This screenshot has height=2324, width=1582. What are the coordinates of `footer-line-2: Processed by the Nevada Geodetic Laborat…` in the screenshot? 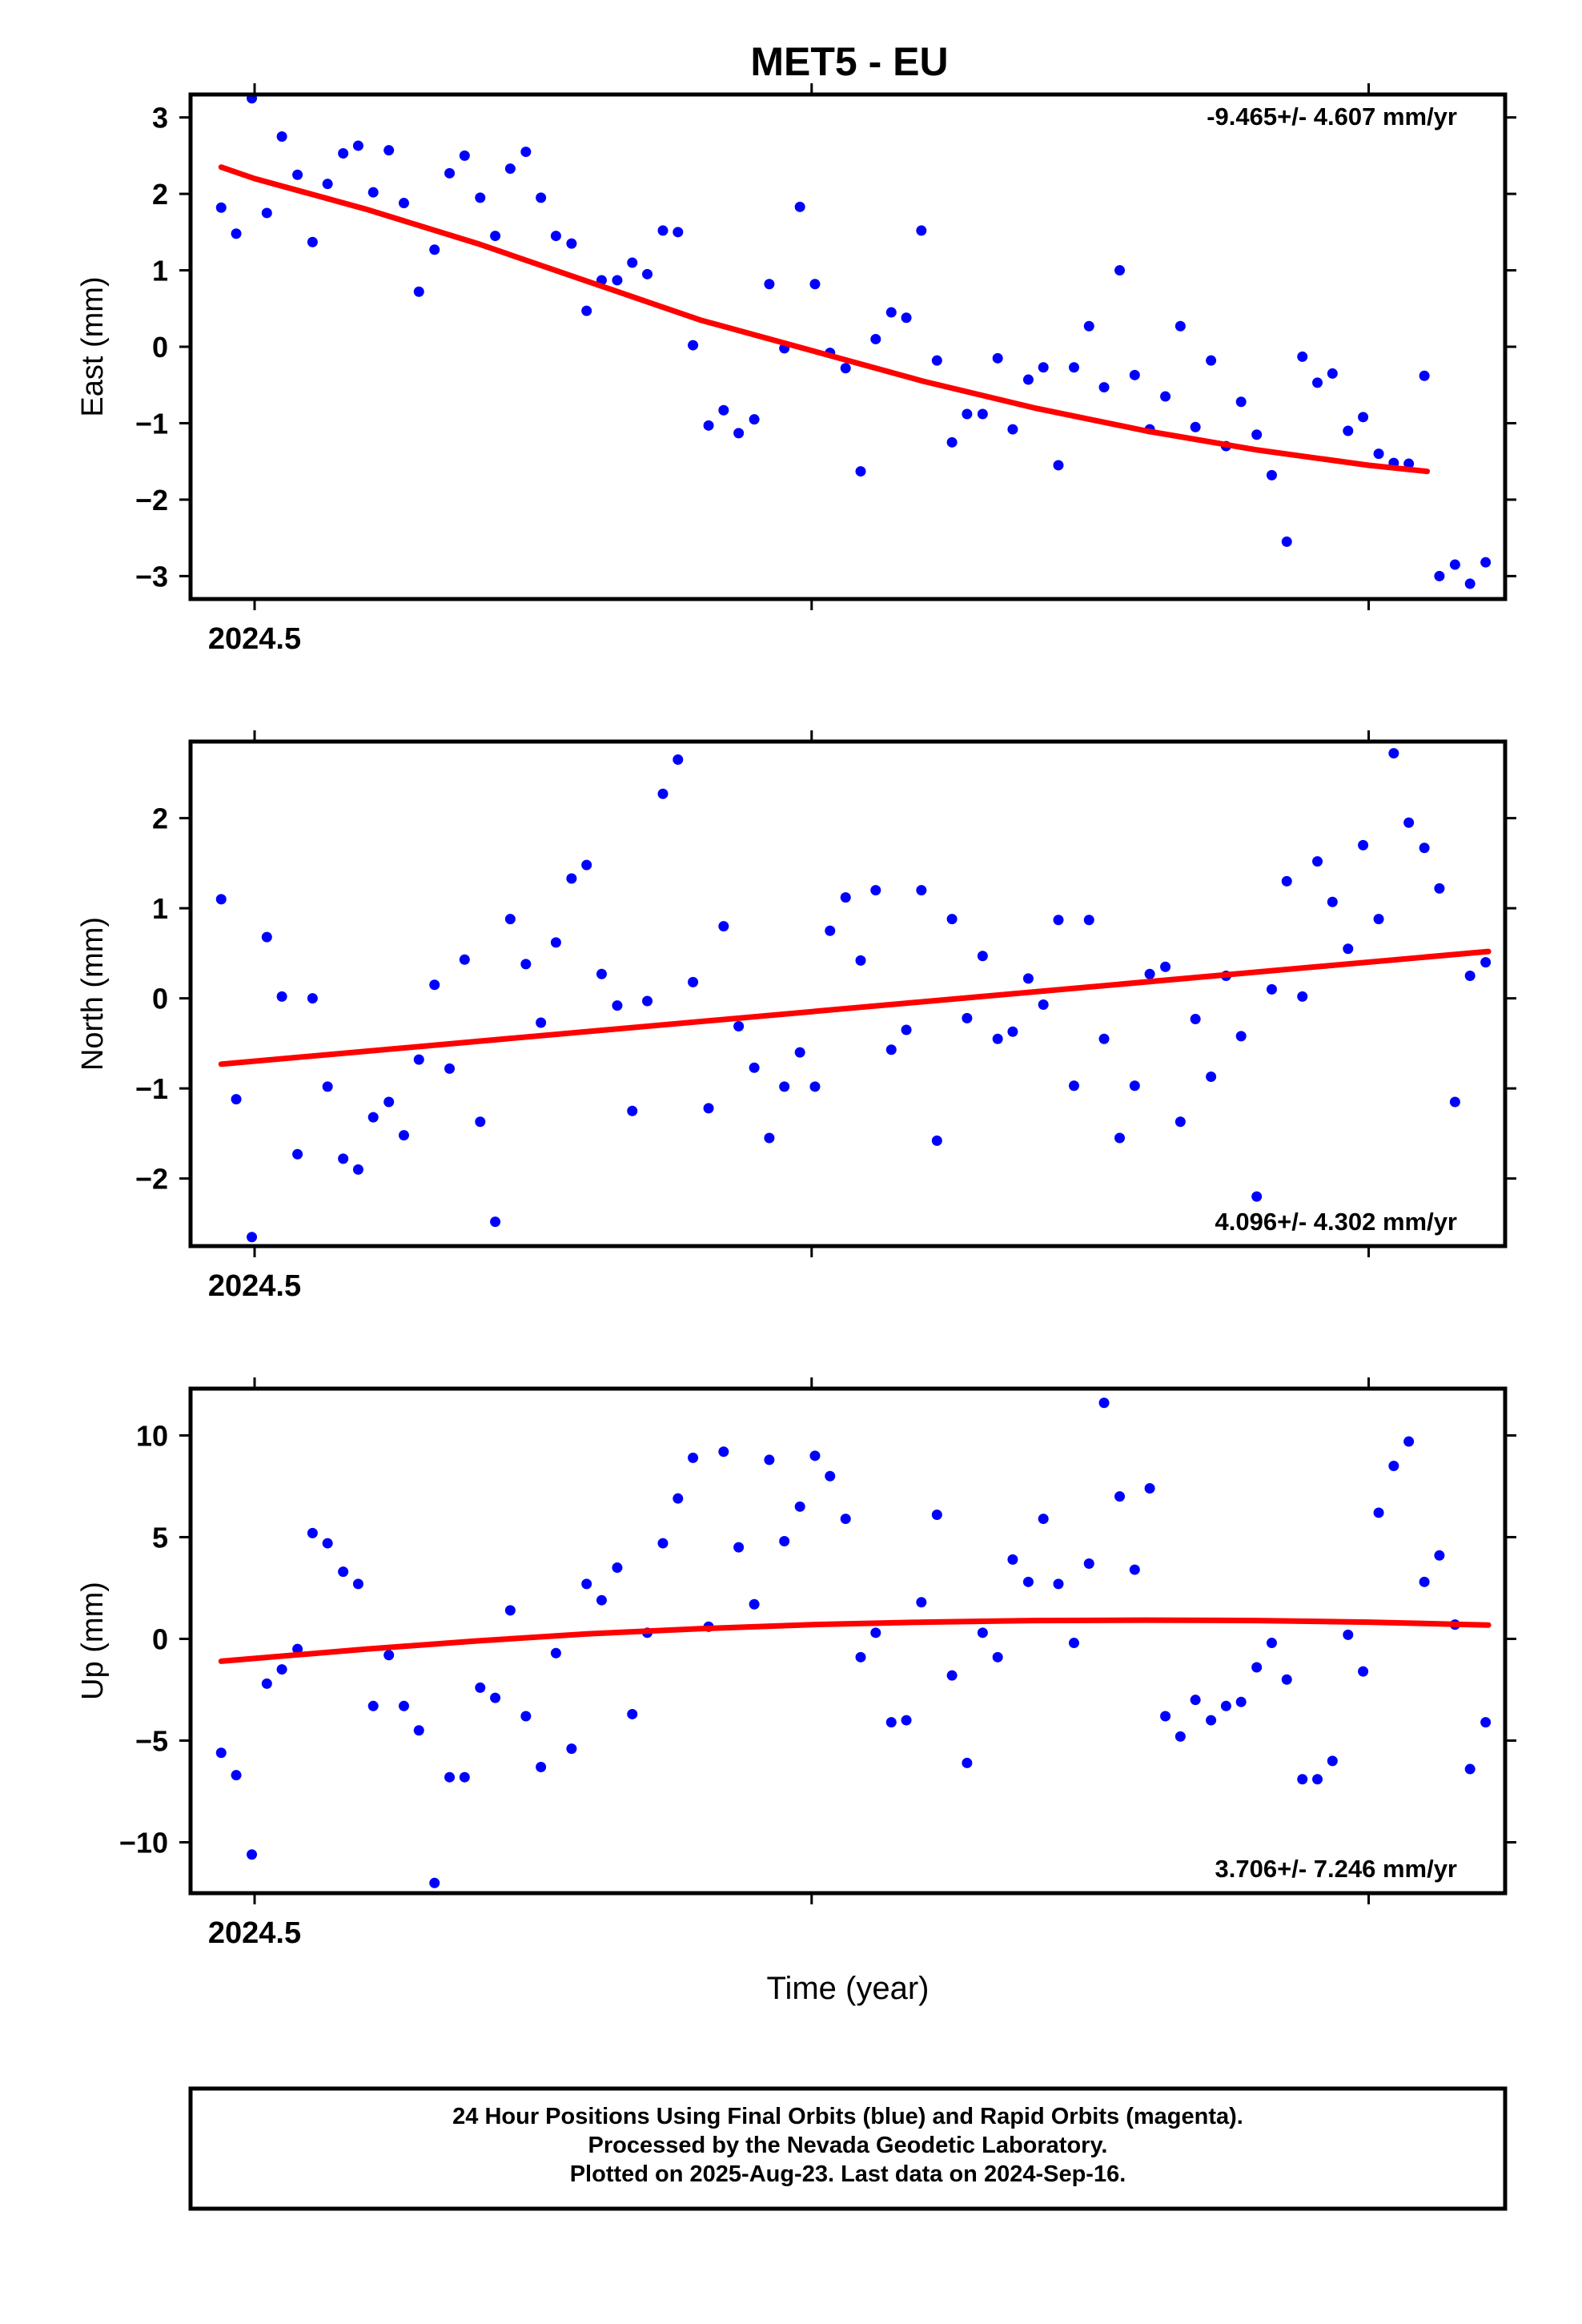 It's located at (848, 2145).